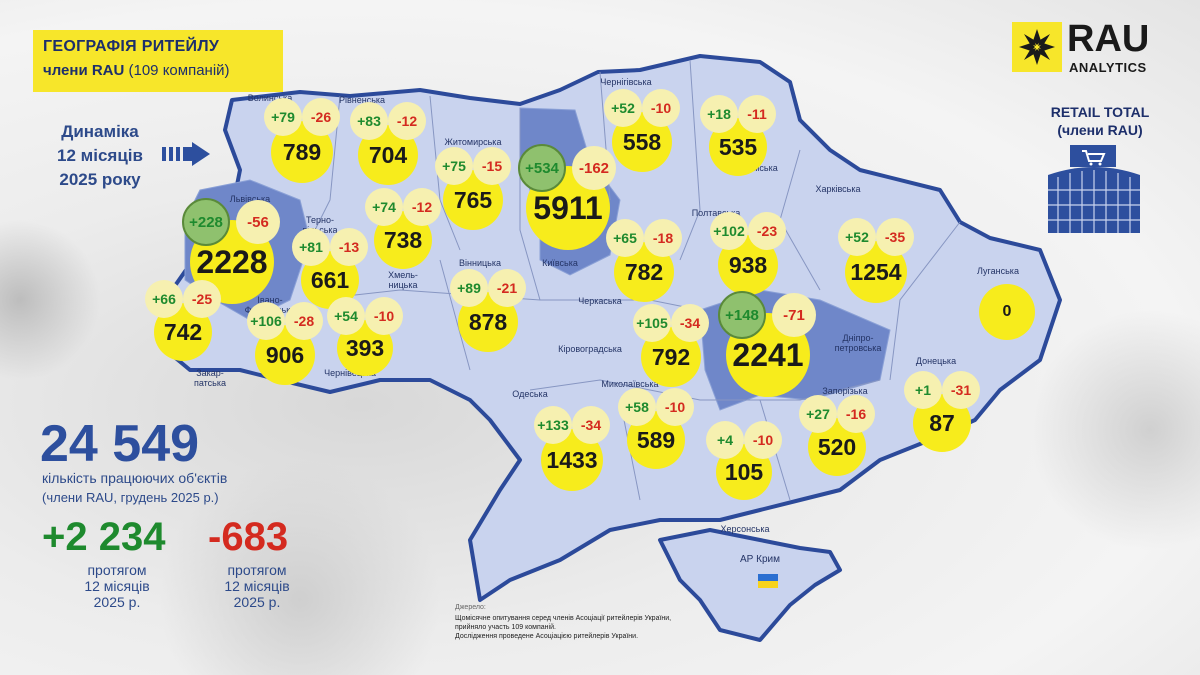 This screenshot has width=1200, height=675. I want to click on region-label: Кіровоградська, so click(590, 349).